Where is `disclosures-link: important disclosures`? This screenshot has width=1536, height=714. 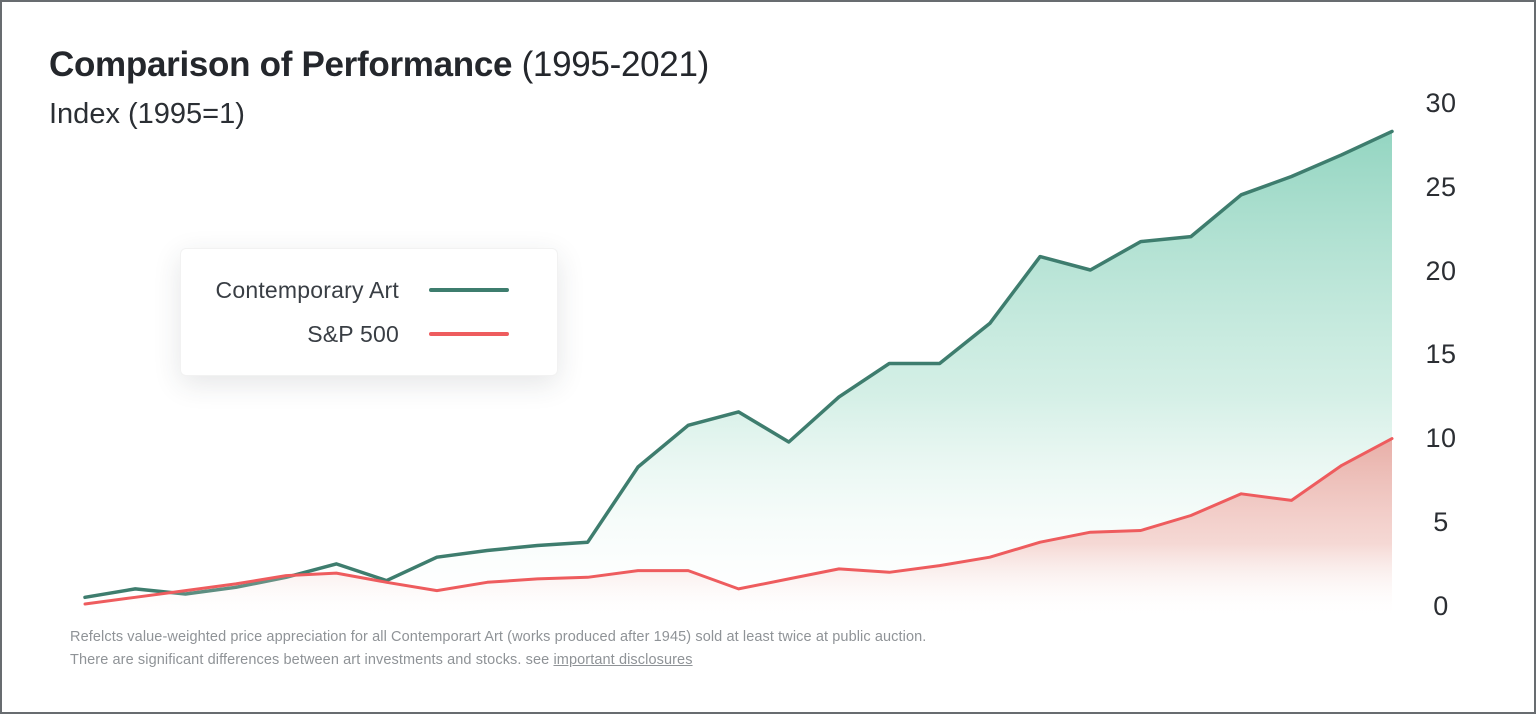
disclosures-link: important disclosures is located at coordinates (623, 660).